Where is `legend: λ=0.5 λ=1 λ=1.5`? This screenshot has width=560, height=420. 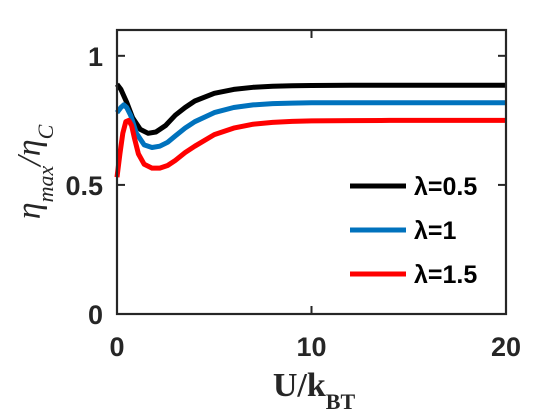
legend: λ=0.5 λ=1 λ=1.5 is located at coordinates (413, 231).